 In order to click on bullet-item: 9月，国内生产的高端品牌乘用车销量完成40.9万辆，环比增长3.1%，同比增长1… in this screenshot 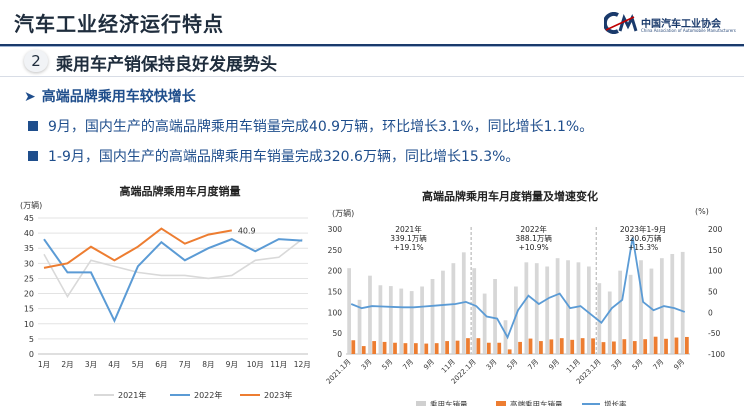, I will do `click(310, 126)`.